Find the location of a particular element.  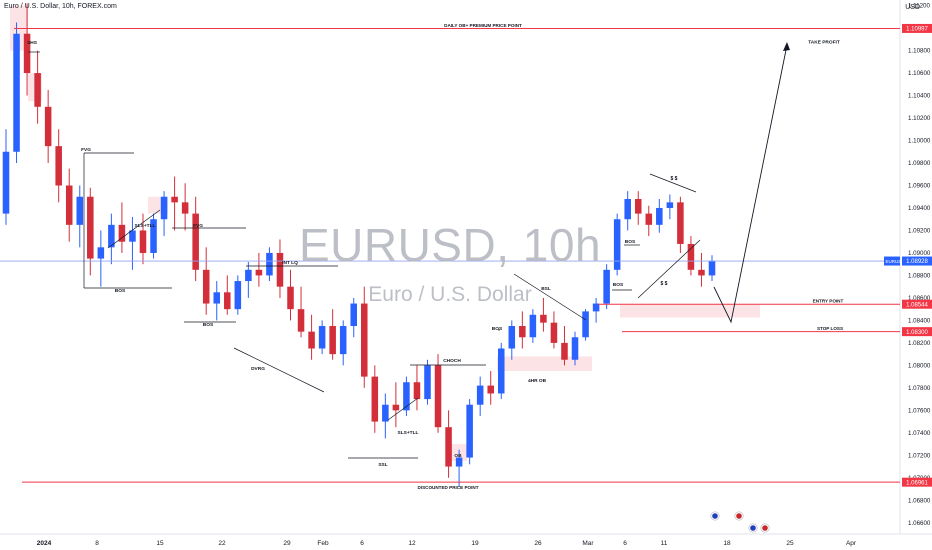

flag-eu-icon is located at coordinates (753, 528).